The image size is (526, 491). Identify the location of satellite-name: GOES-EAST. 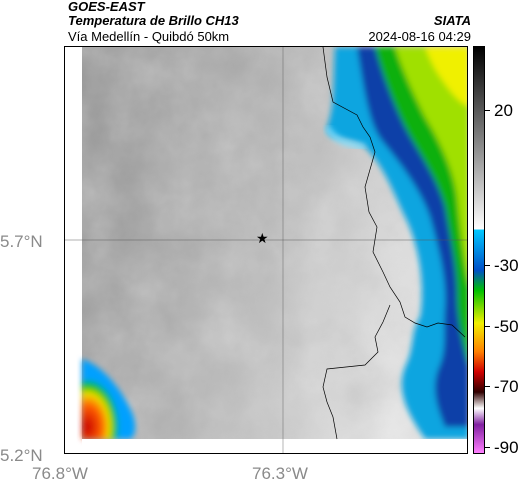
(106, 7).